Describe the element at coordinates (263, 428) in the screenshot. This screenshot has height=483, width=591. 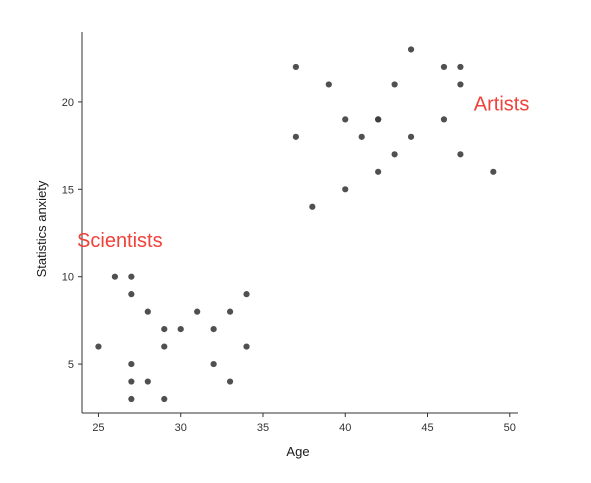
I see `x-tick-label: 35` at that location.